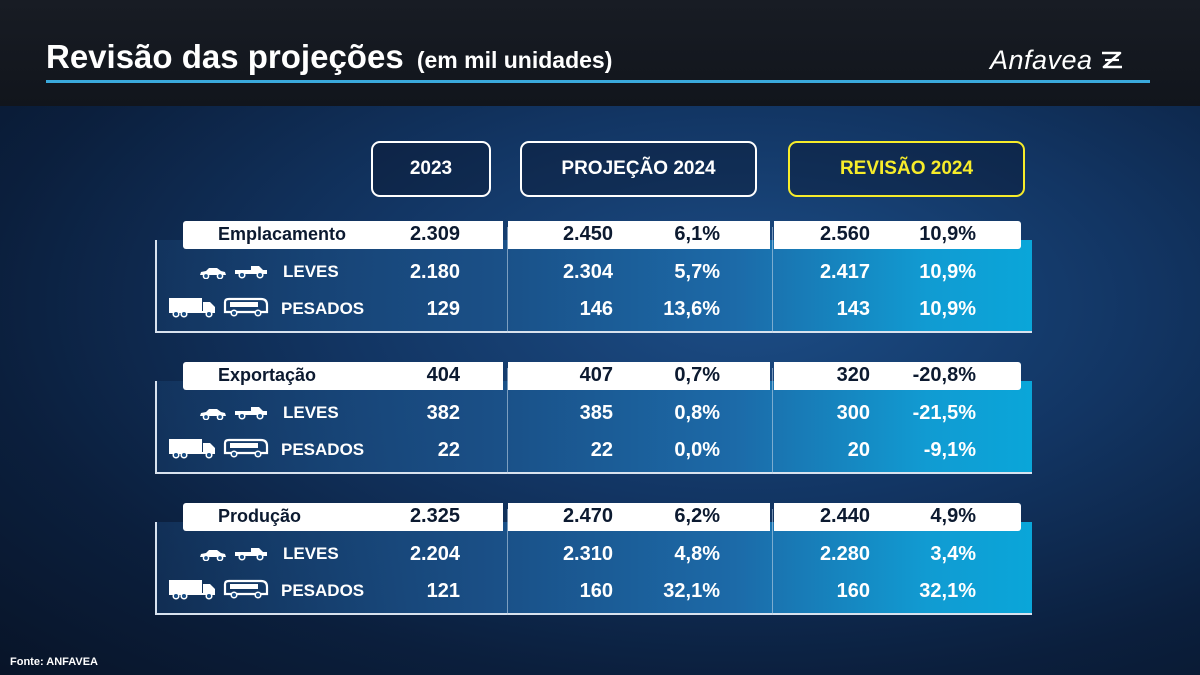 This screenshot has height=675, width=1200. What do you see at coordinates (844, 234) in the screenshot?
I see `total-revisao: 2.560` at bounding box center [844, 234].